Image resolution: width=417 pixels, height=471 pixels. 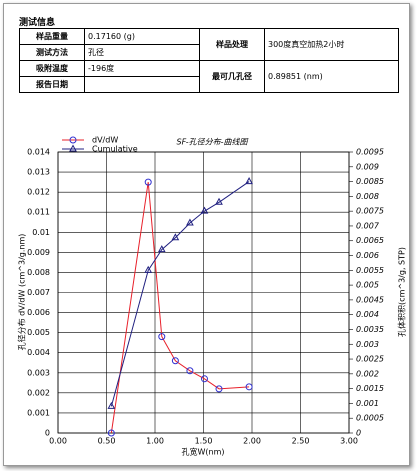 What do you see at coordinates (204, 441) in the screenshot?
I see `x-tick-label: 1.50` at bounding box center [204, 441].